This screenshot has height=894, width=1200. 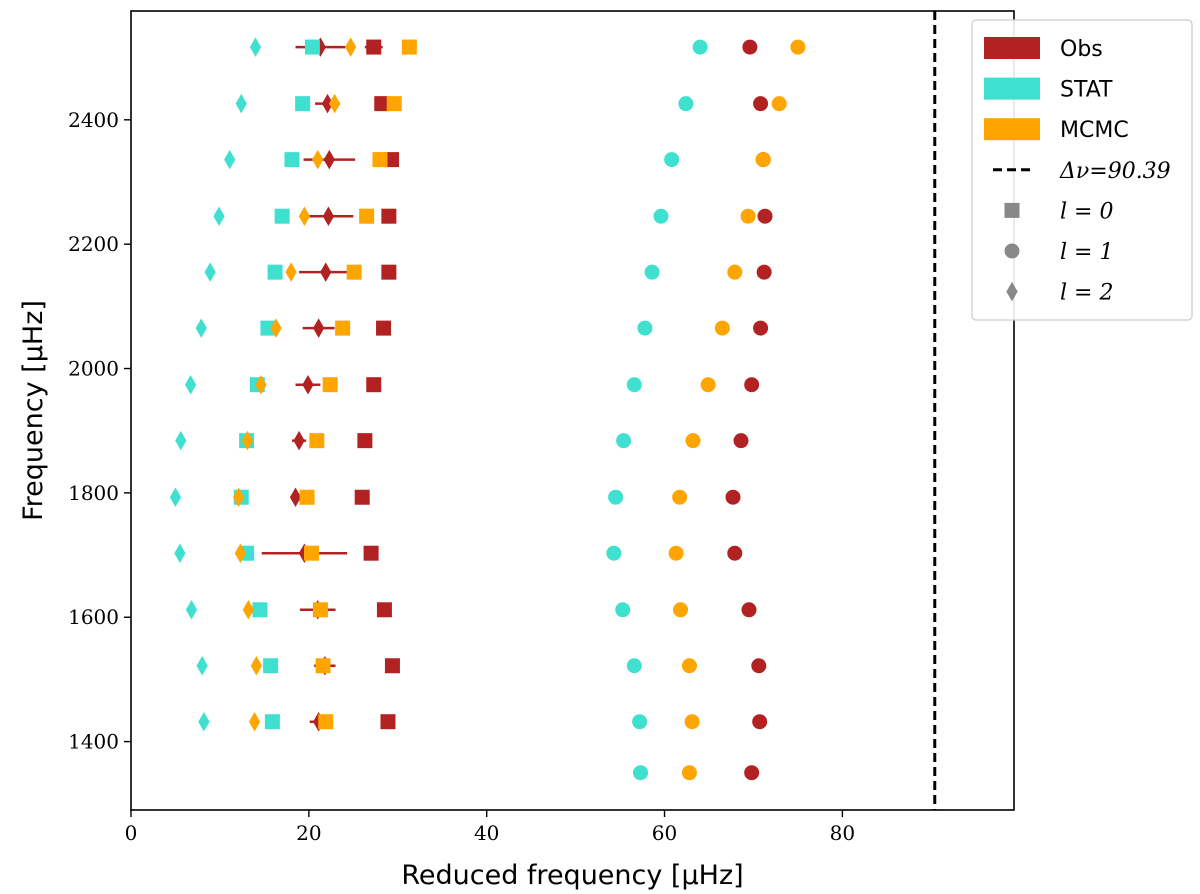 I want to click on legend-label: l = 1, so click(x=1086, y=252).